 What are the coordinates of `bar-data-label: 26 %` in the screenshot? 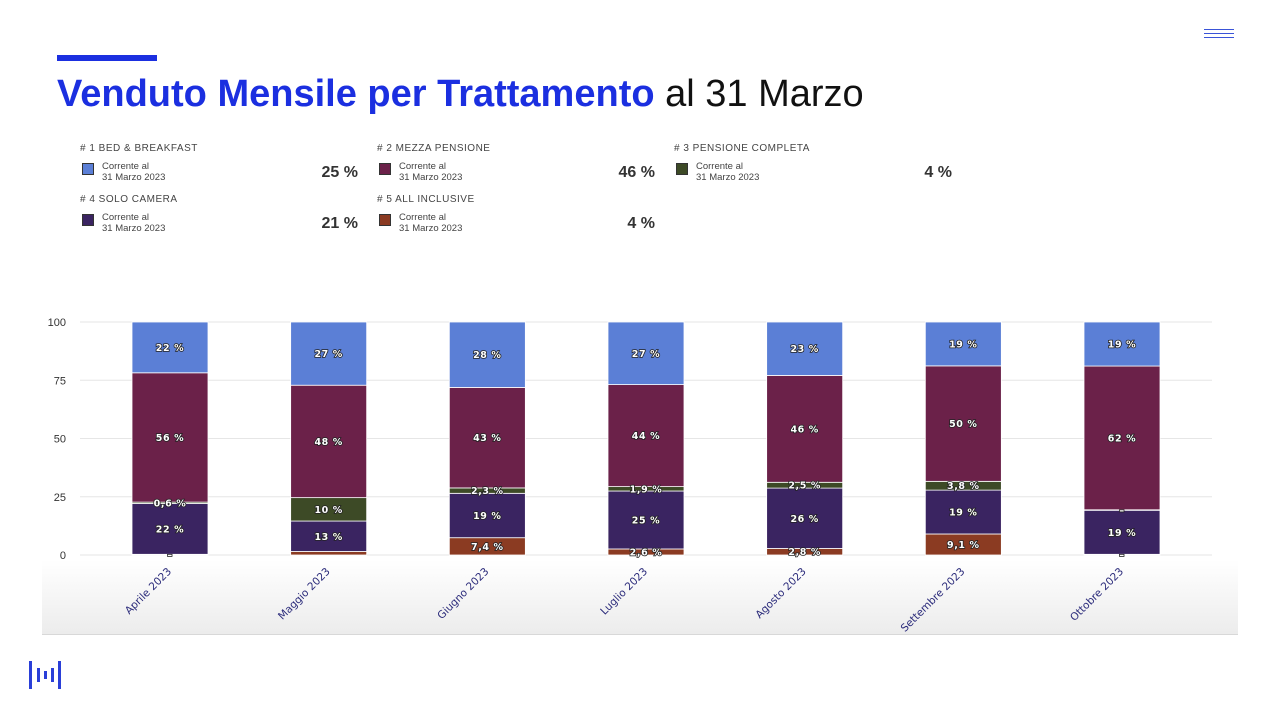 It's located at (804, 519).